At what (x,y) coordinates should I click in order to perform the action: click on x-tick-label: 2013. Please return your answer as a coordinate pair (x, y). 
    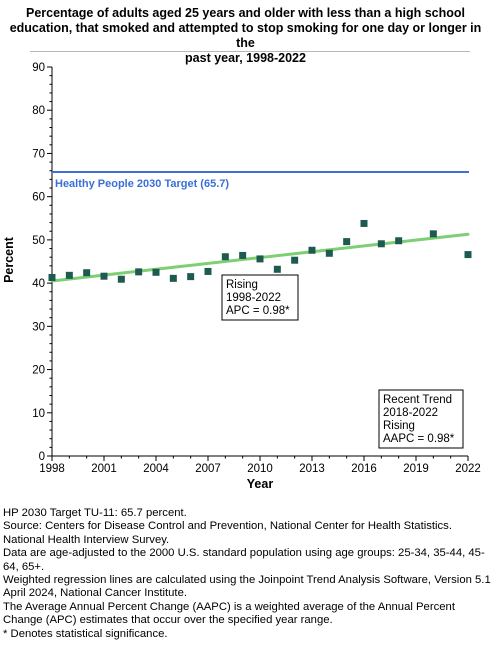
    Looking at the image, I should click on (312, 469).